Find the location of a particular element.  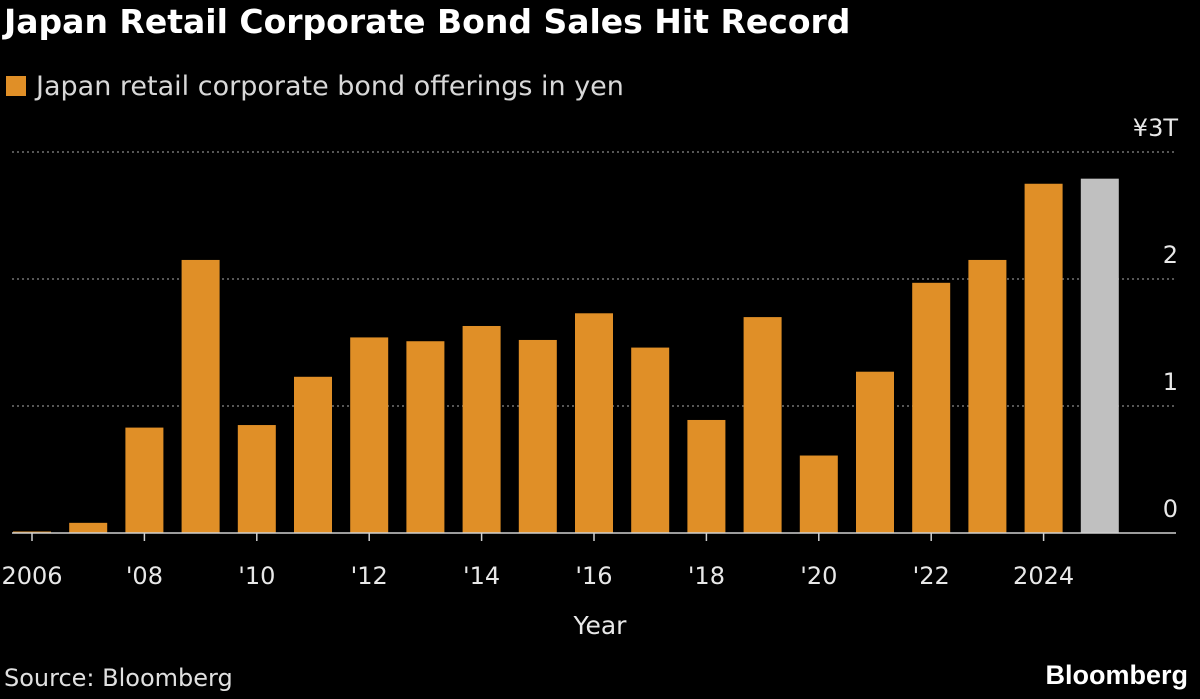

bar-2013 is located at coordinates (425, 437).